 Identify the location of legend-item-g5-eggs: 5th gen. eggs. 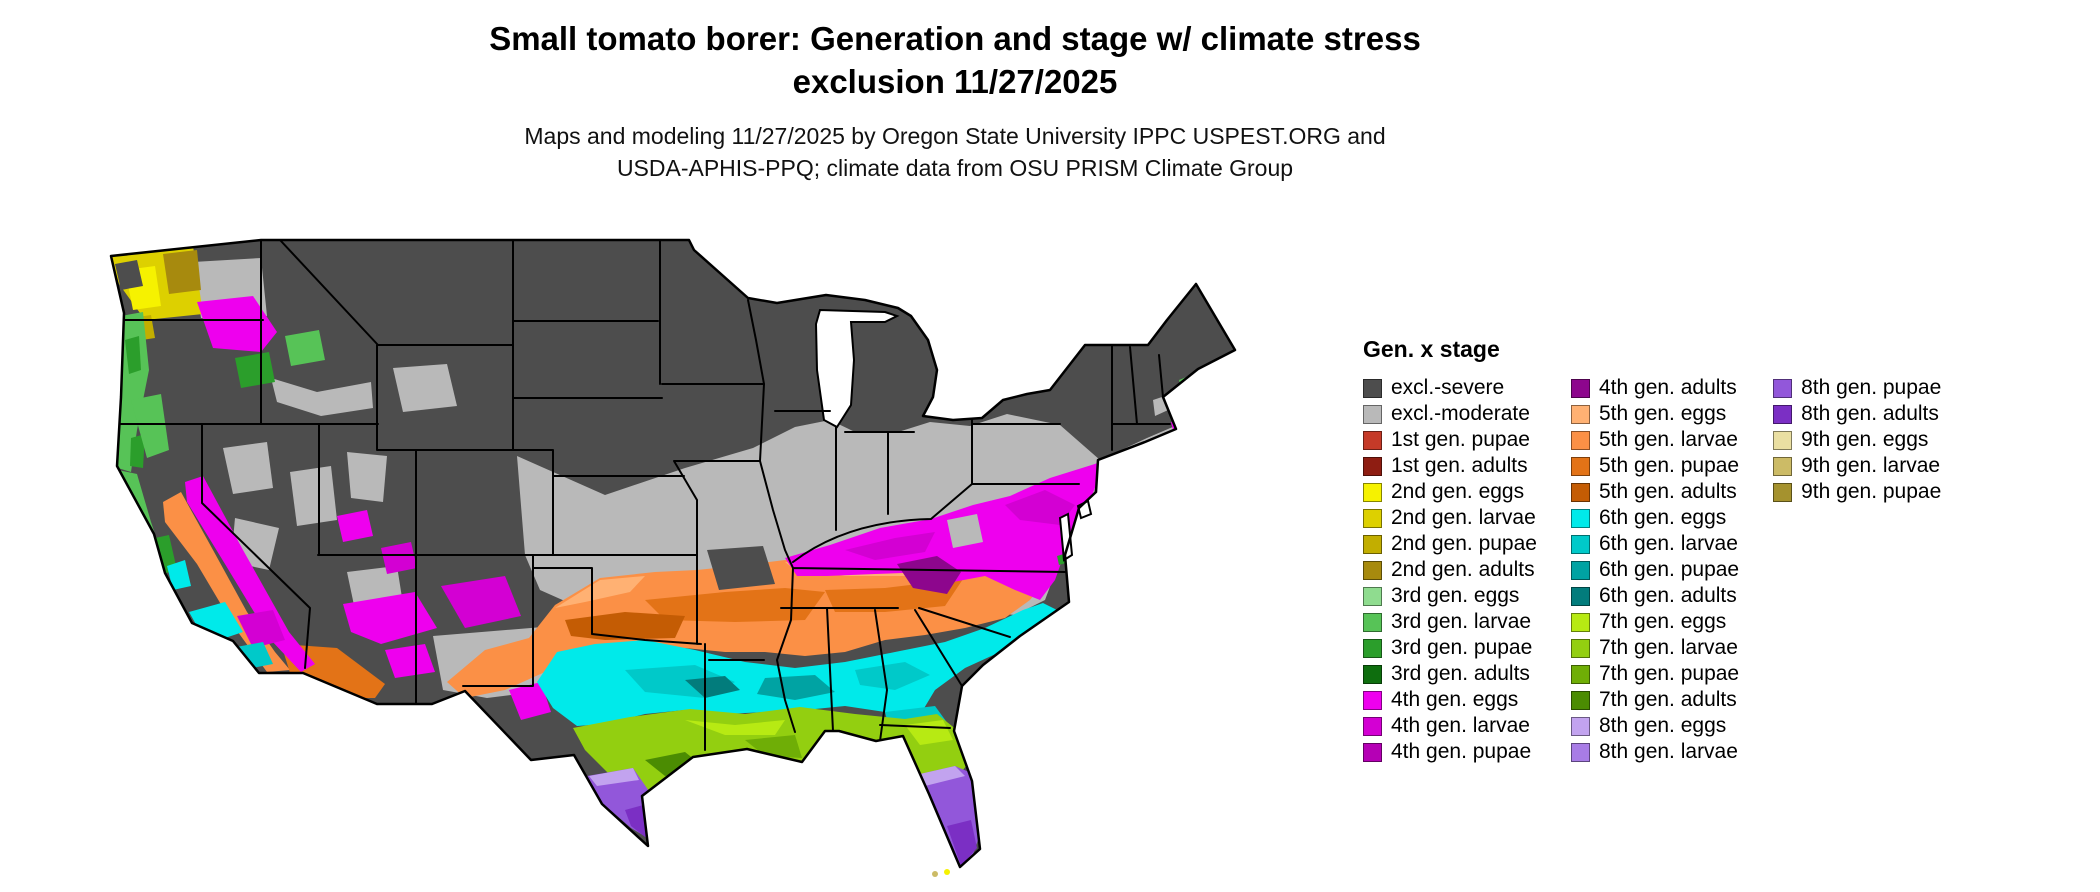
(1654, 414).